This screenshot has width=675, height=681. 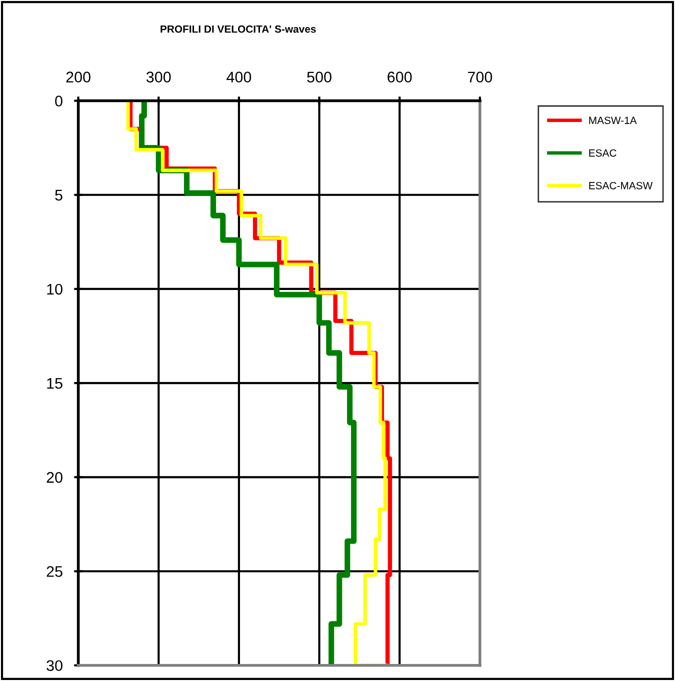 What do you see at coordinates (238, 29) in the screenshot?
I see `chart-title: PROFILI DI VELOCITA' S-waves` at bounding box center [238, 29].